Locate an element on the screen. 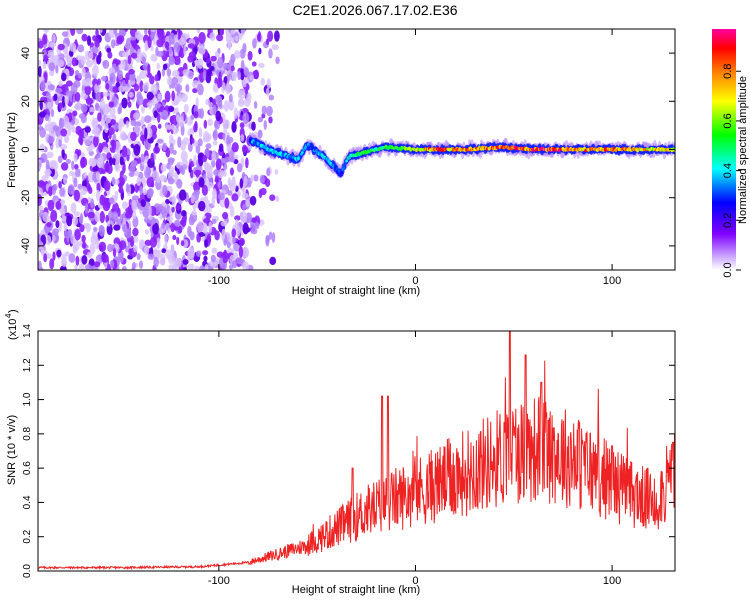  snr-scale-exponent: 4 is located at coordinates (8, 315).